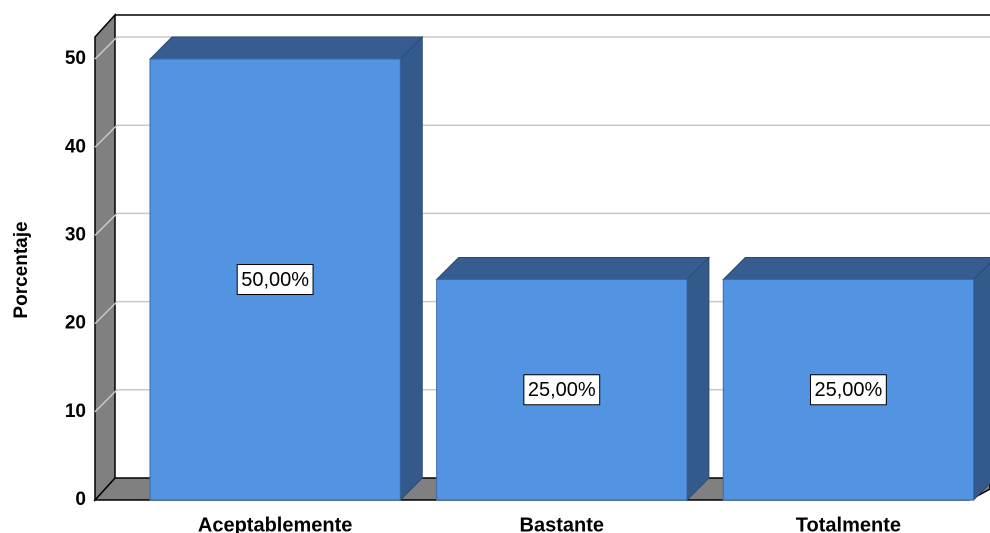 The width and height of the screenshot is (990, 533). What do you see at coordinates (562, 523) in the screenshot?
I see `x-tick-label: Bastante` at bounding box center [562, 523].